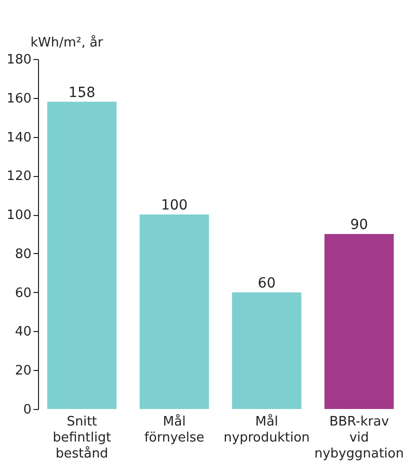 This screenshot has height=464, width=409. I want to click on x-tick-label: Mål nyproduktion, so click(267, 430).